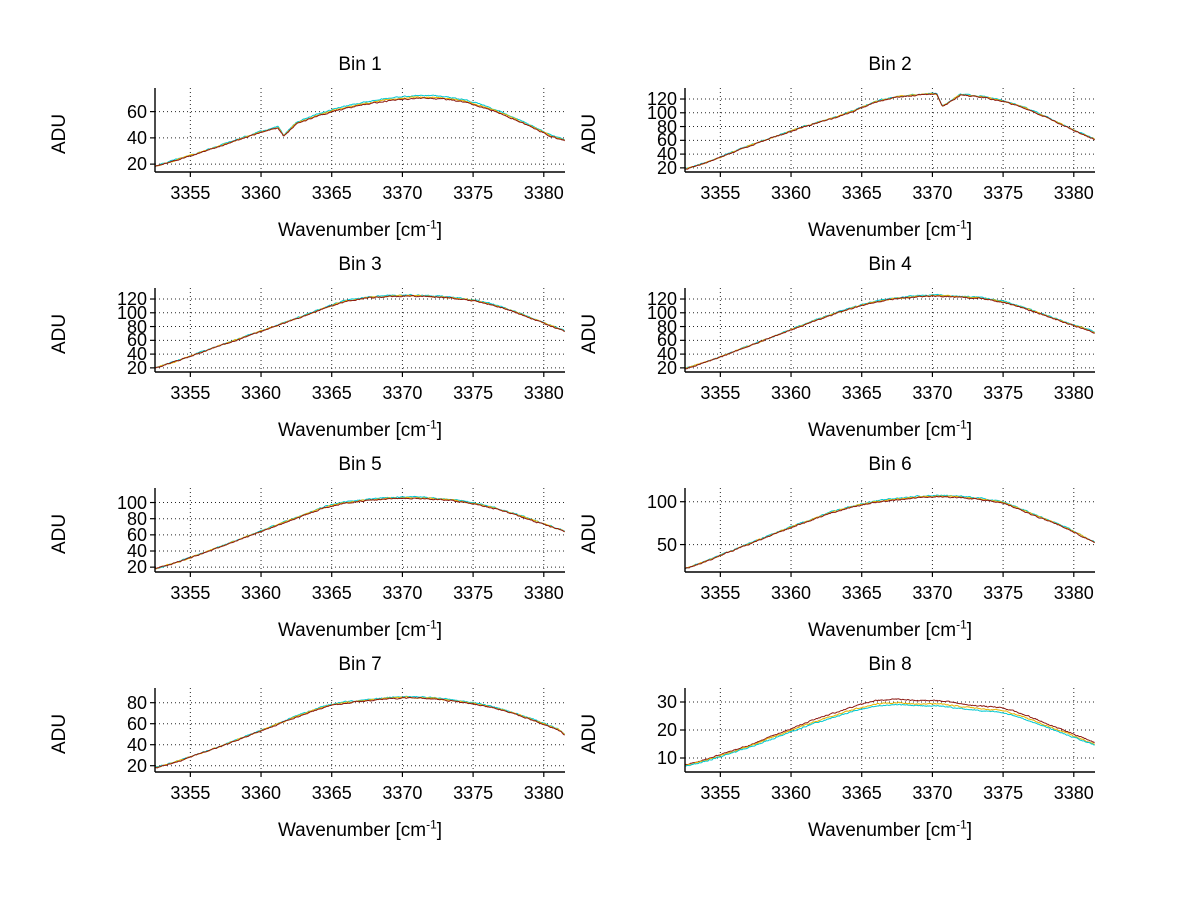 The width and height of the screenshot is (1200, 901). Describe the element at coordinates (890, 264) in the screenshot. I see `subplot-title: Bin 4` at that location.